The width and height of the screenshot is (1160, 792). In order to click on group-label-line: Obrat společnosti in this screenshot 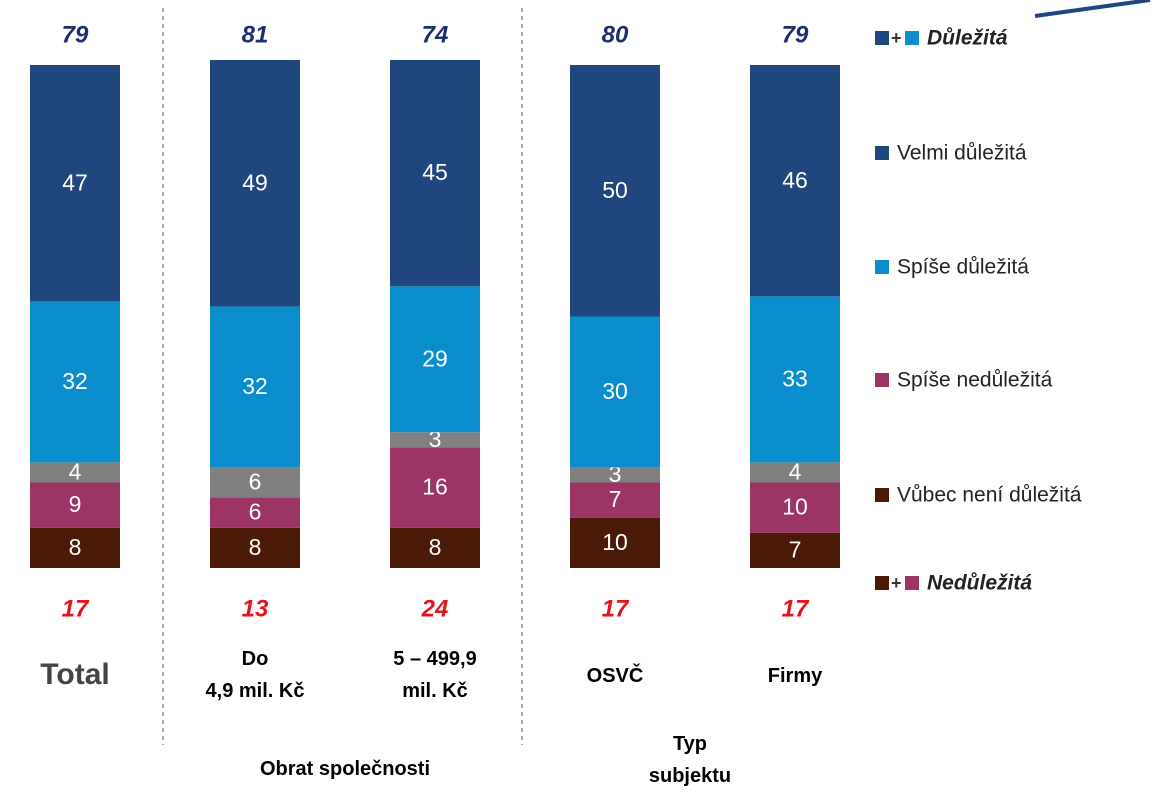, I will do `click(345, 769)`.